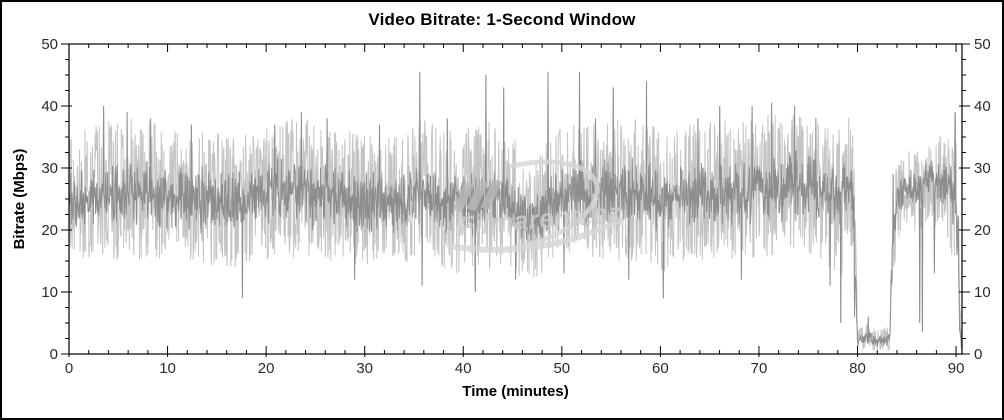 This screenshot has height=420, width=1004. I want to click on x-tick-label: 50, so click(561, 368).